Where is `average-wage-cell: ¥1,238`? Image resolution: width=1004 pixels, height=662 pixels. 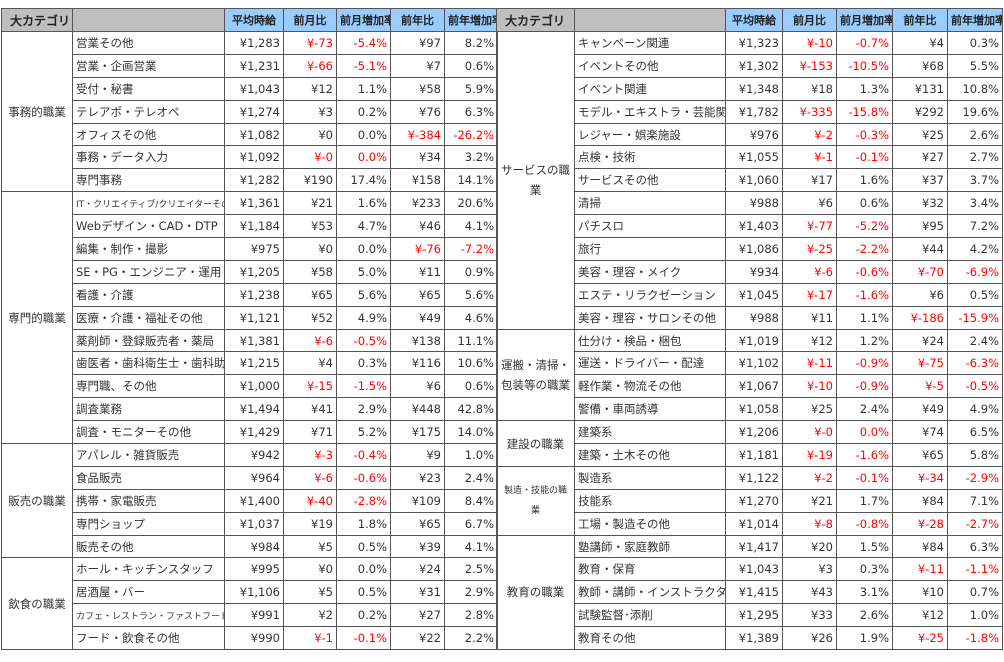 average-wage-cell: ¥1,238 is located at coordinates (254, 294).